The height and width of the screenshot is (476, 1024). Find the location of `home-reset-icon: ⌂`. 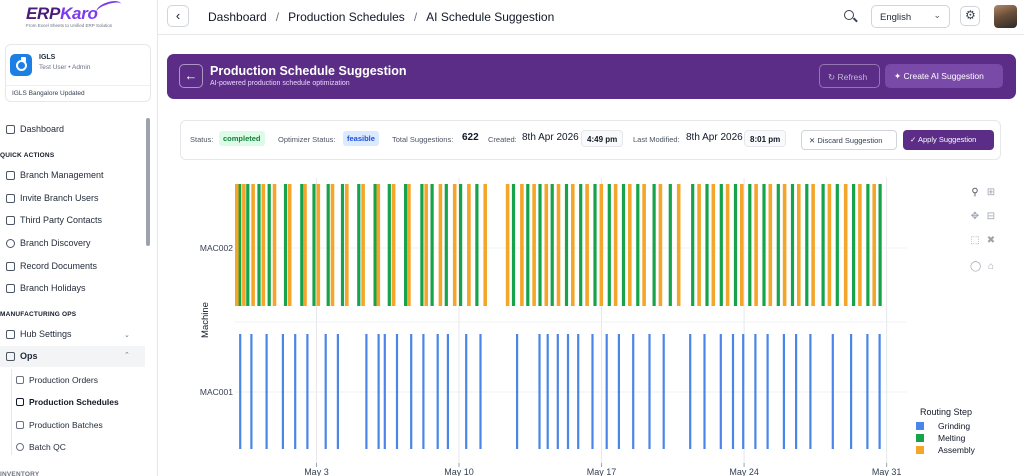

home-reset-icon: ⌂ is located at coordinates (991, 266).